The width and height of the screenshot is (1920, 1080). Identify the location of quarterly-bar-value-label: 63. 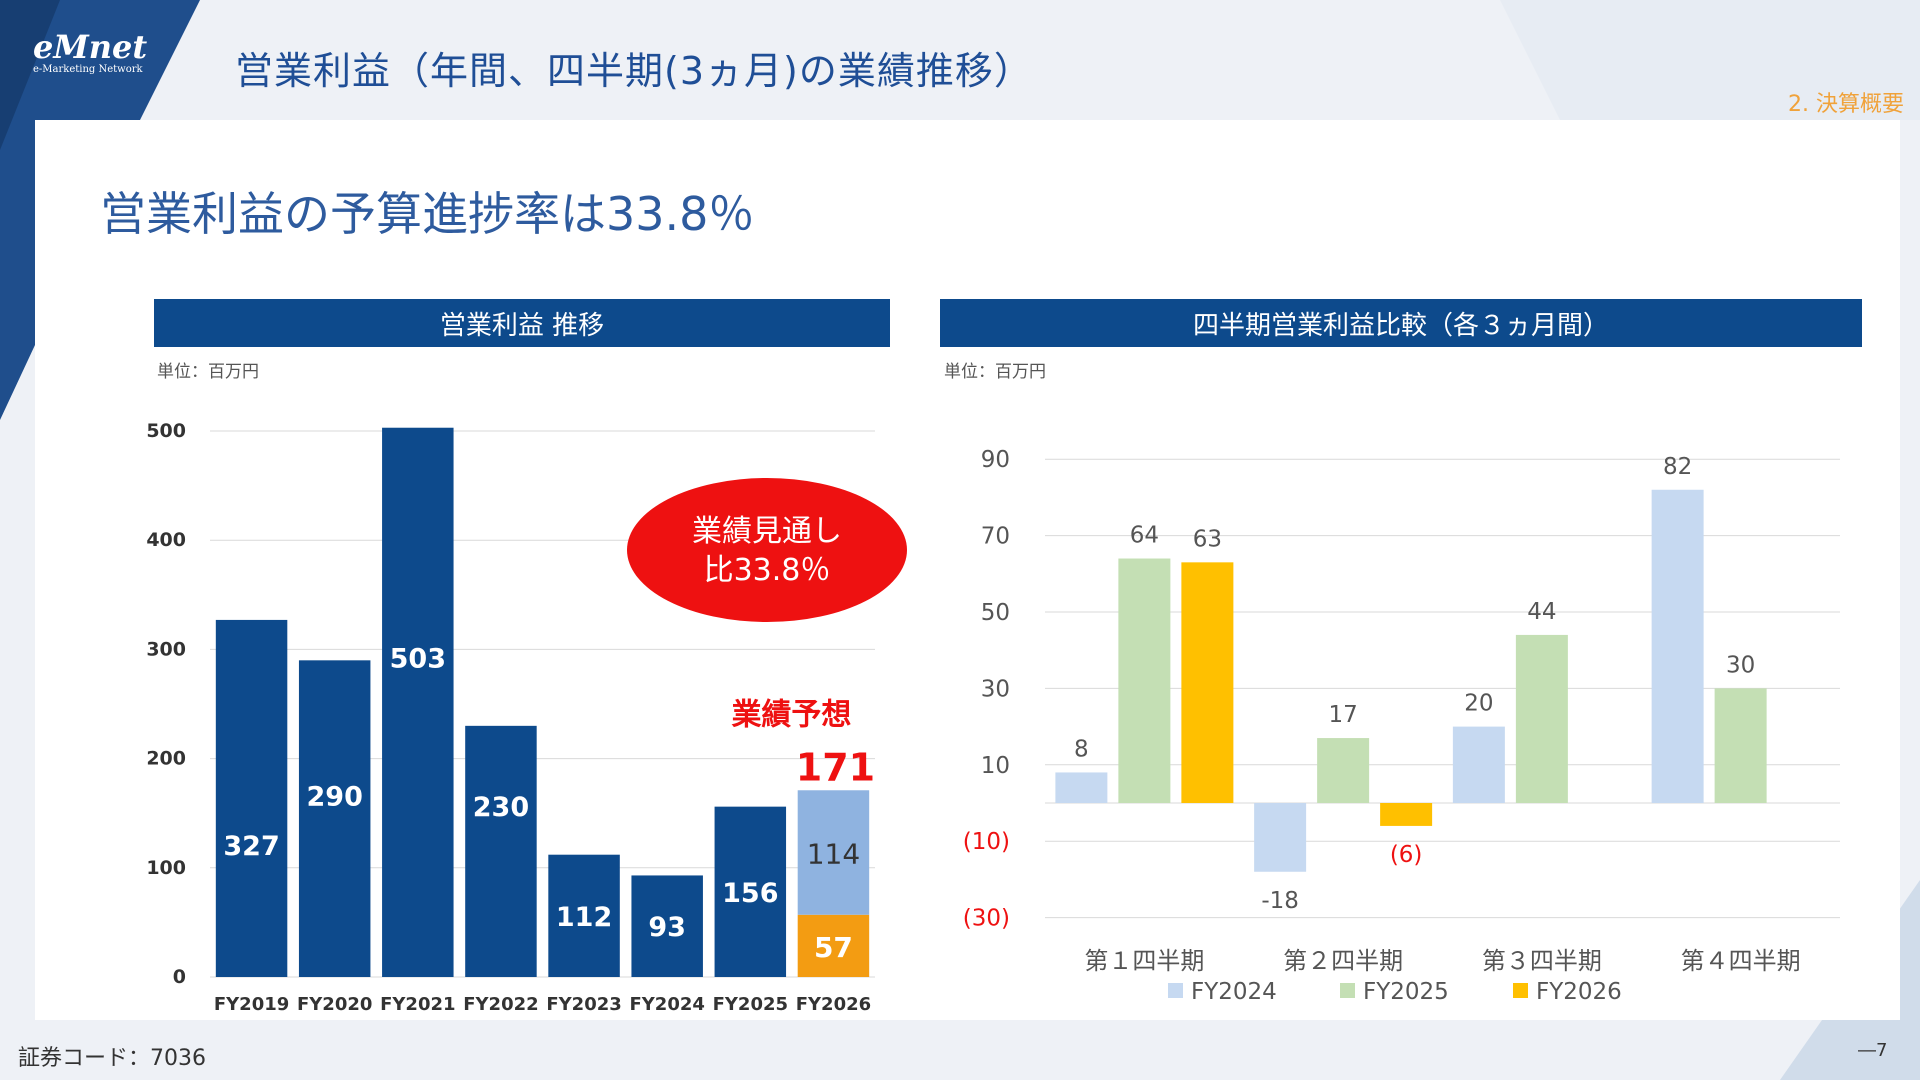
(1207, 539).